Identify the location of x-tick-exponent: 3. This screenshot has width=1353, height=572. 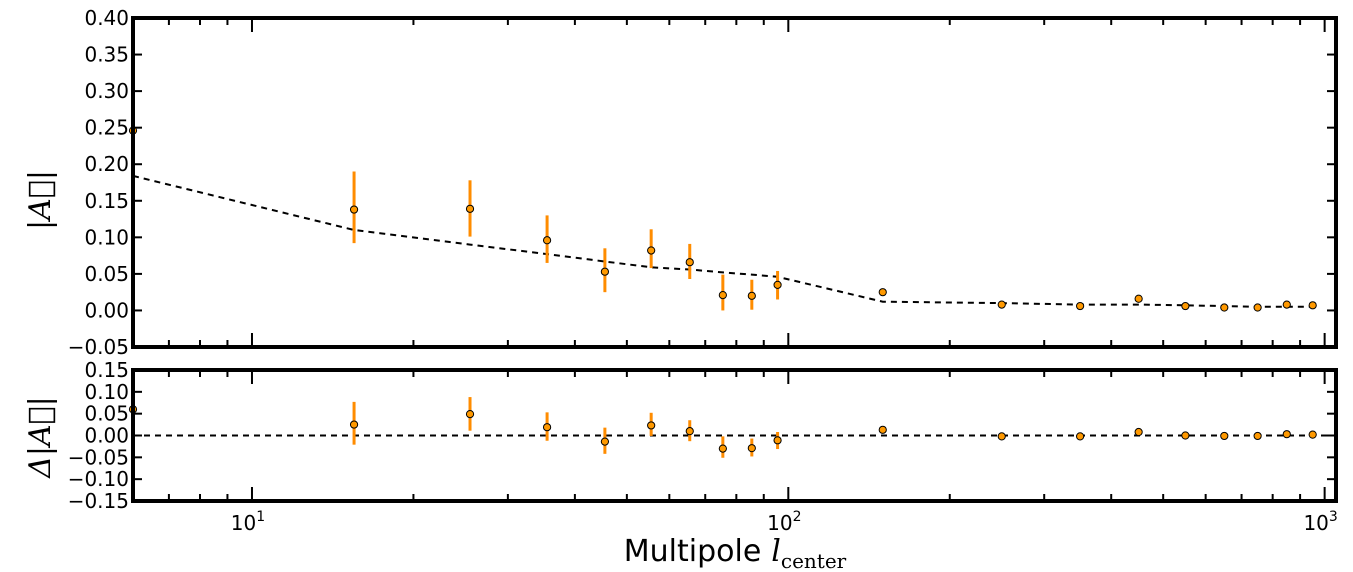
(1333, 517).